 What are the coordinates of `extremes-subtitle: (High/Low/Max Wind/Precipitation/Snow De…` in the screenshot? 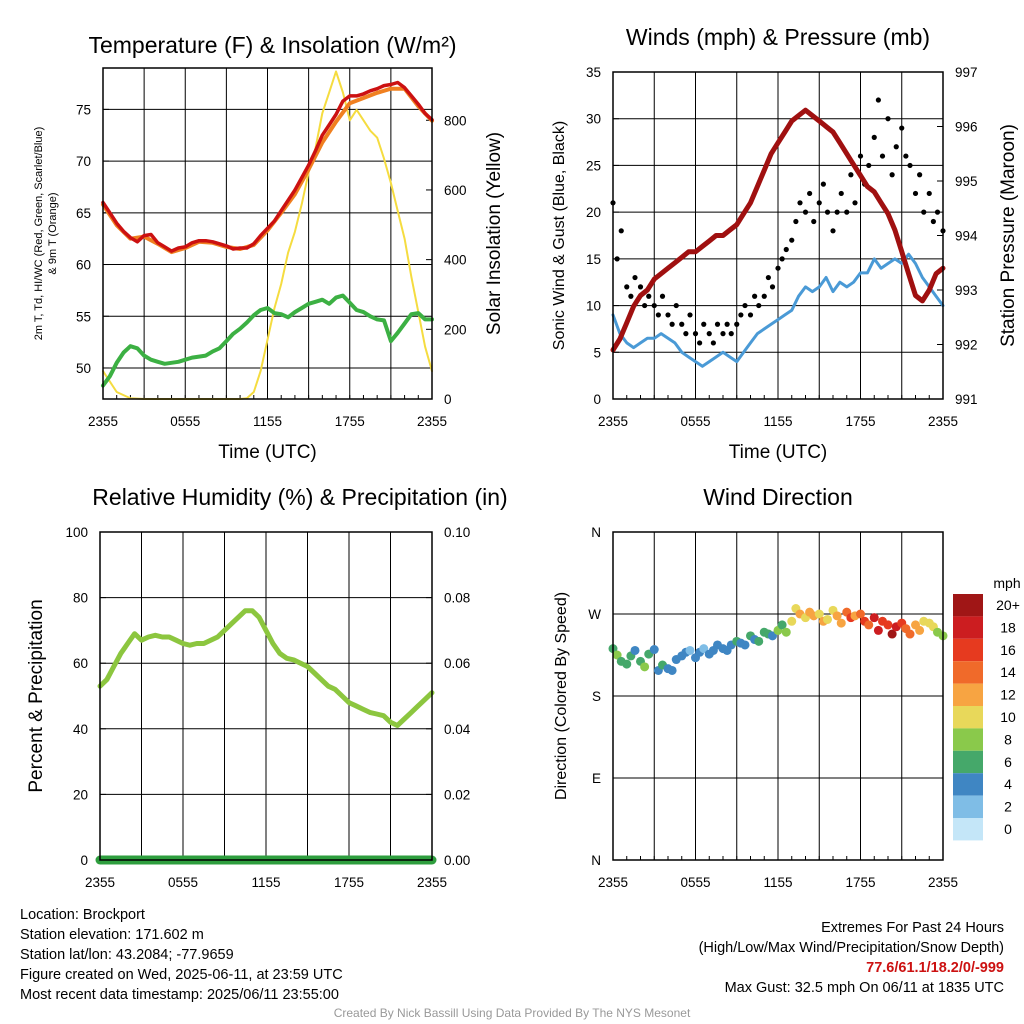 It's located at (851, 948).